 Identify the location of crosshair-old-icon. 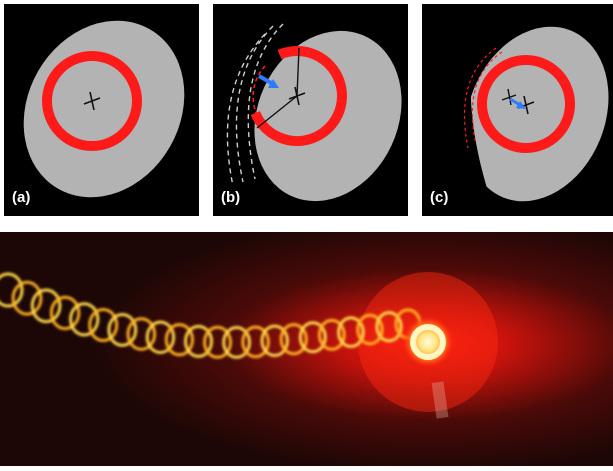
(509, 97).